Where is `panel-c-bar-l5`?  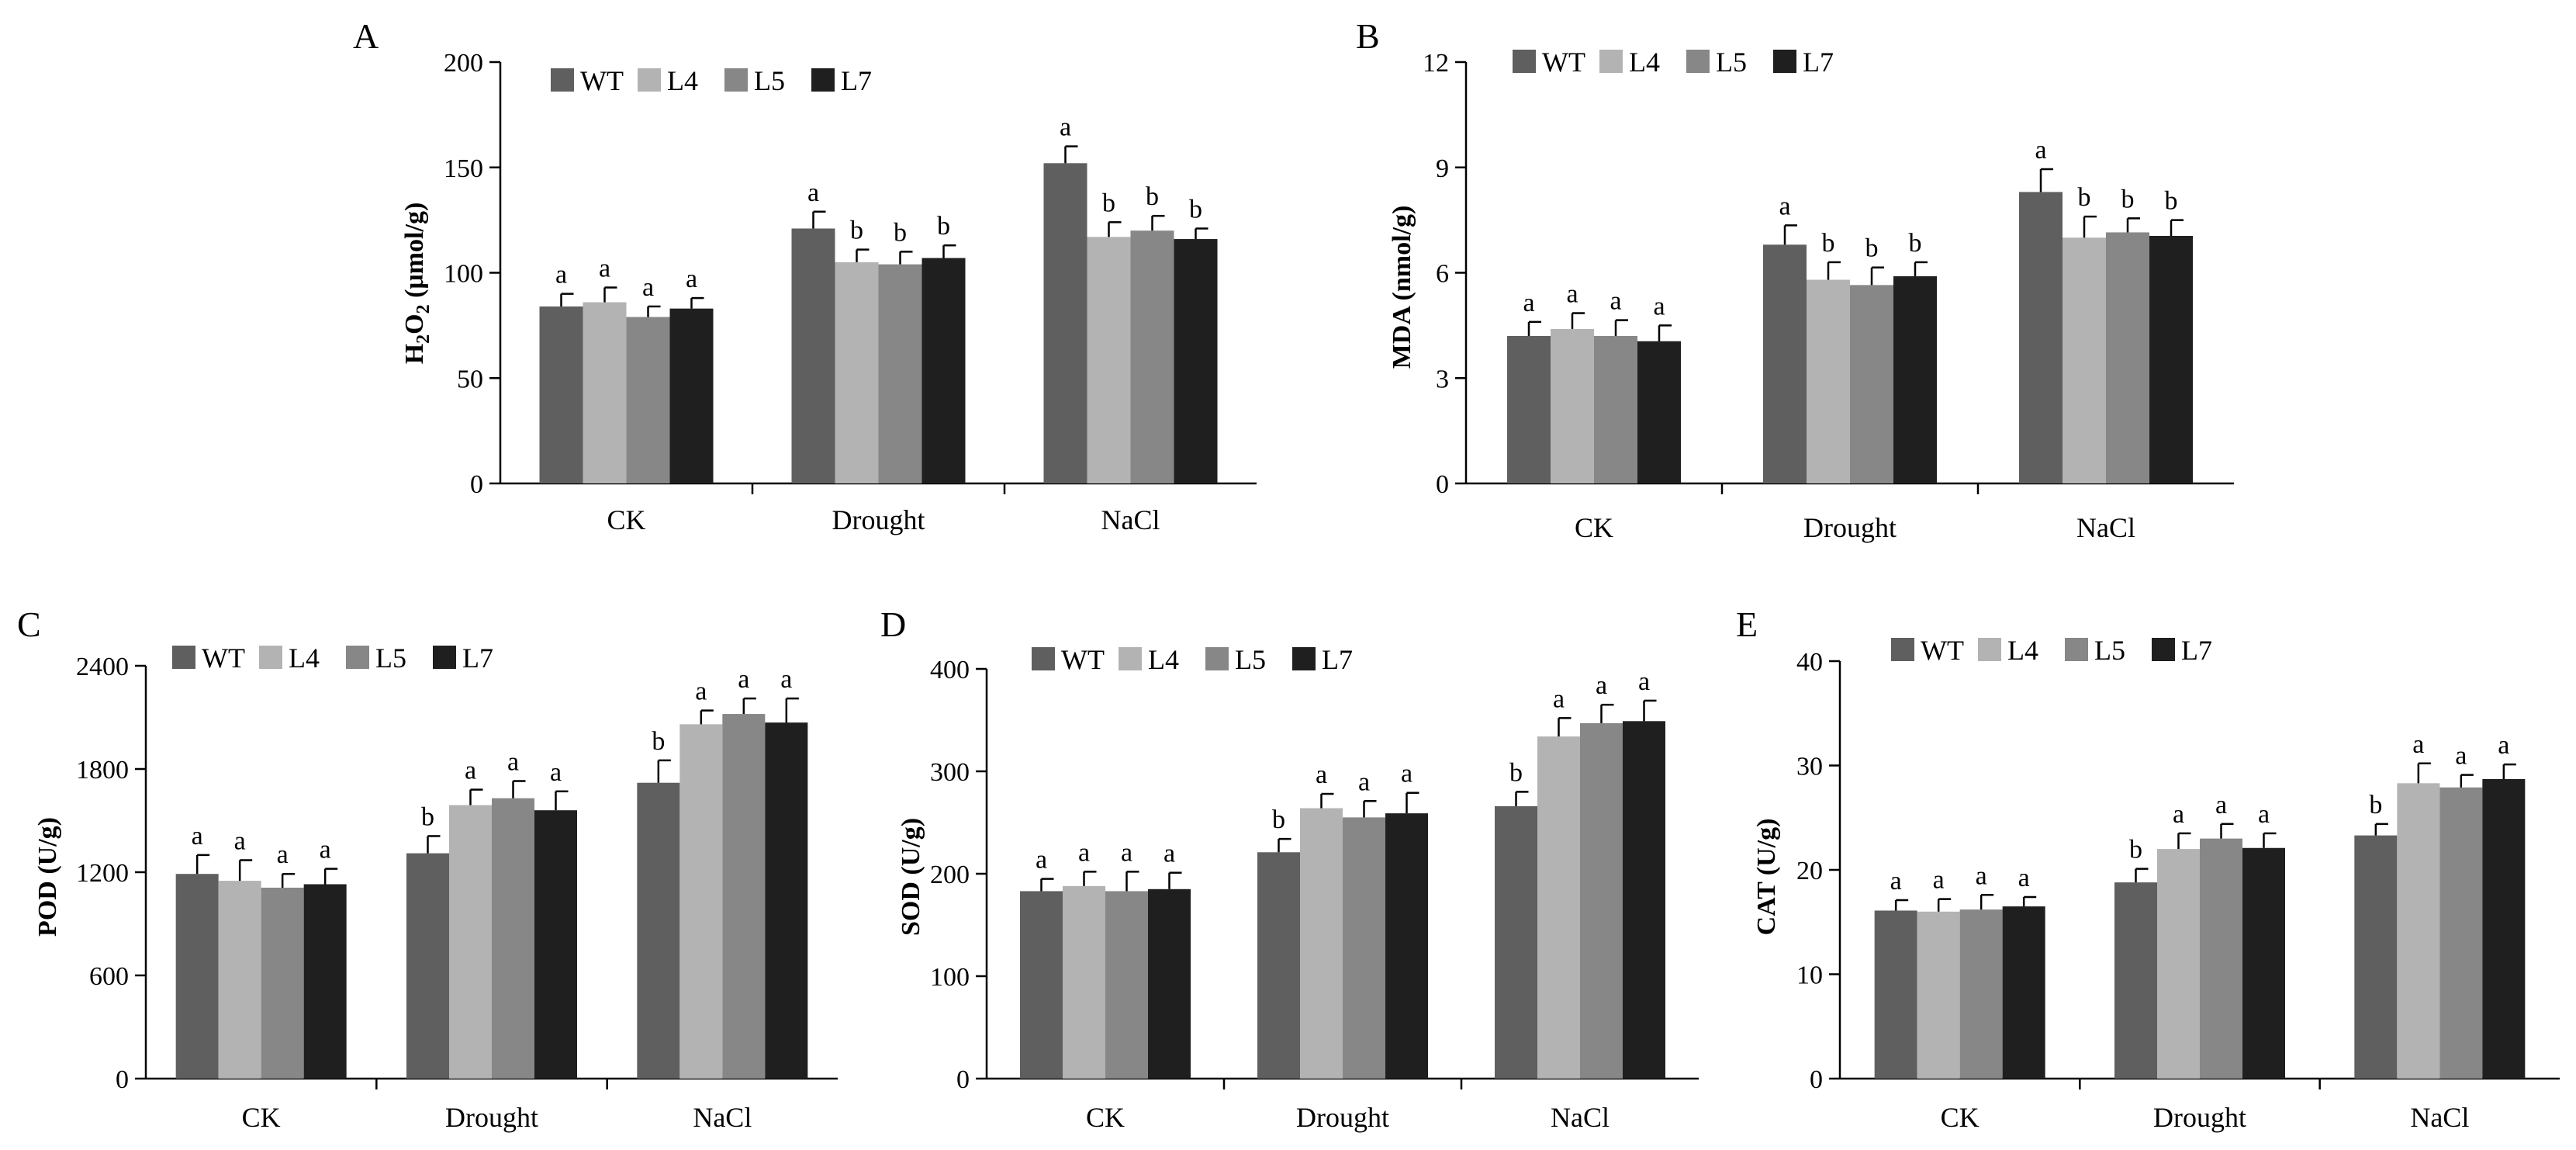 panel-c-bar-l5 is located at coordinates (744, 896).